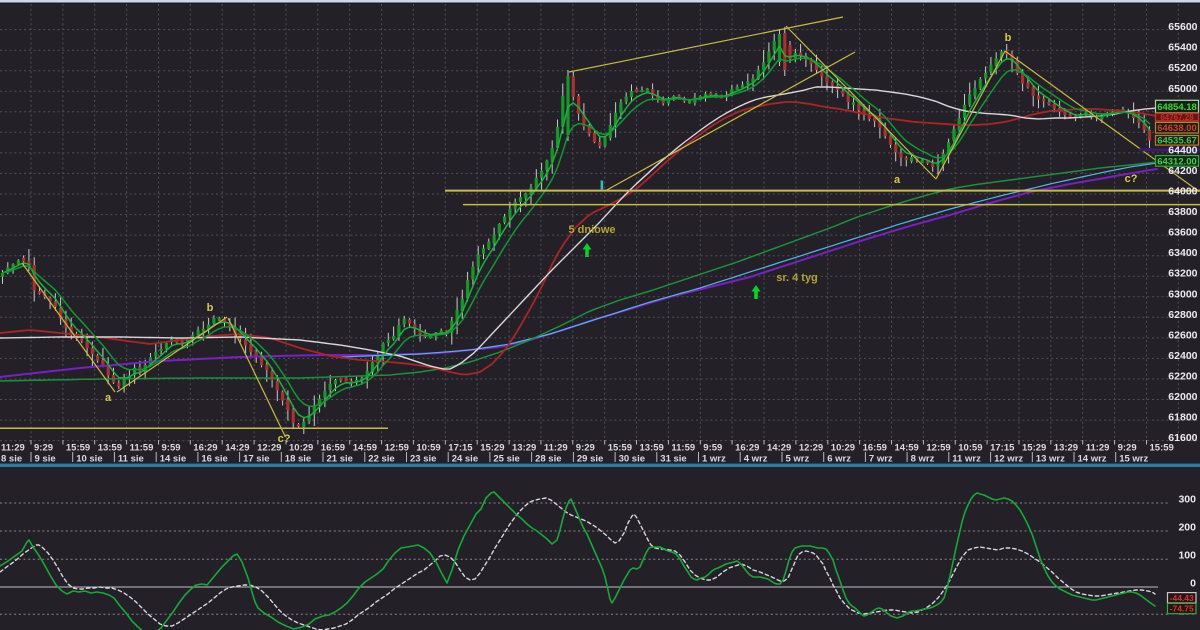  What do you see at coordinates (881, 459) in the screenshot?
I see `svg-text: 7 wrz` at bounding box center [881, 459].